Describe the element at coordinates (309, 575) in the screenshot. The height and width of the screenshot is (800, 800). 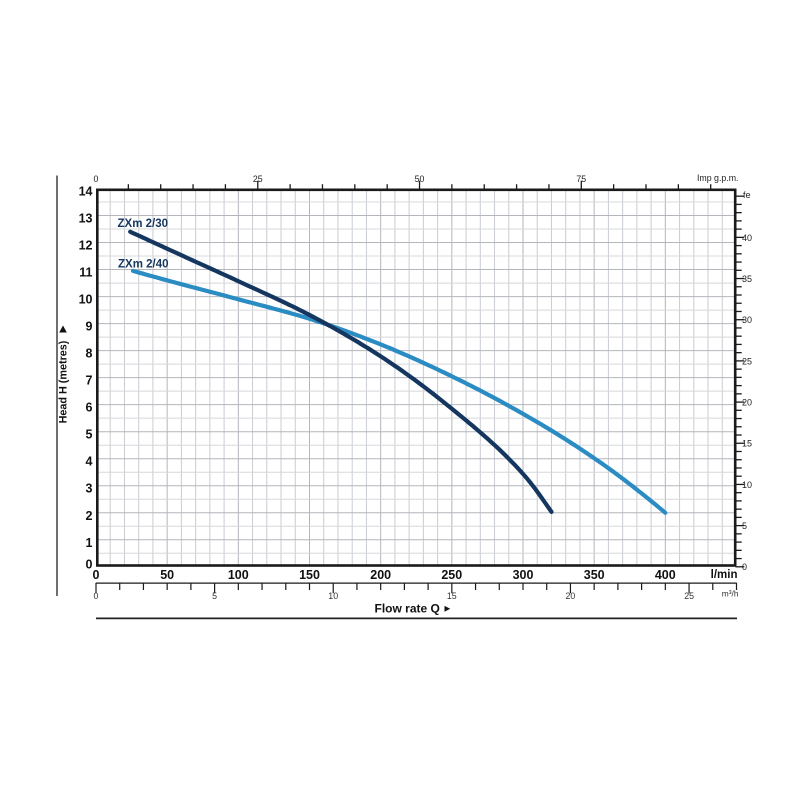
I see `svg-text: 150` at that location.